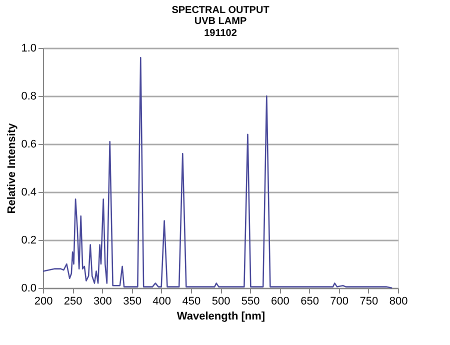 The image size is (450, 345). Describe the element at coordinates (280, 302) in the screenshot. I see `x-tick-label: 600` at that location.